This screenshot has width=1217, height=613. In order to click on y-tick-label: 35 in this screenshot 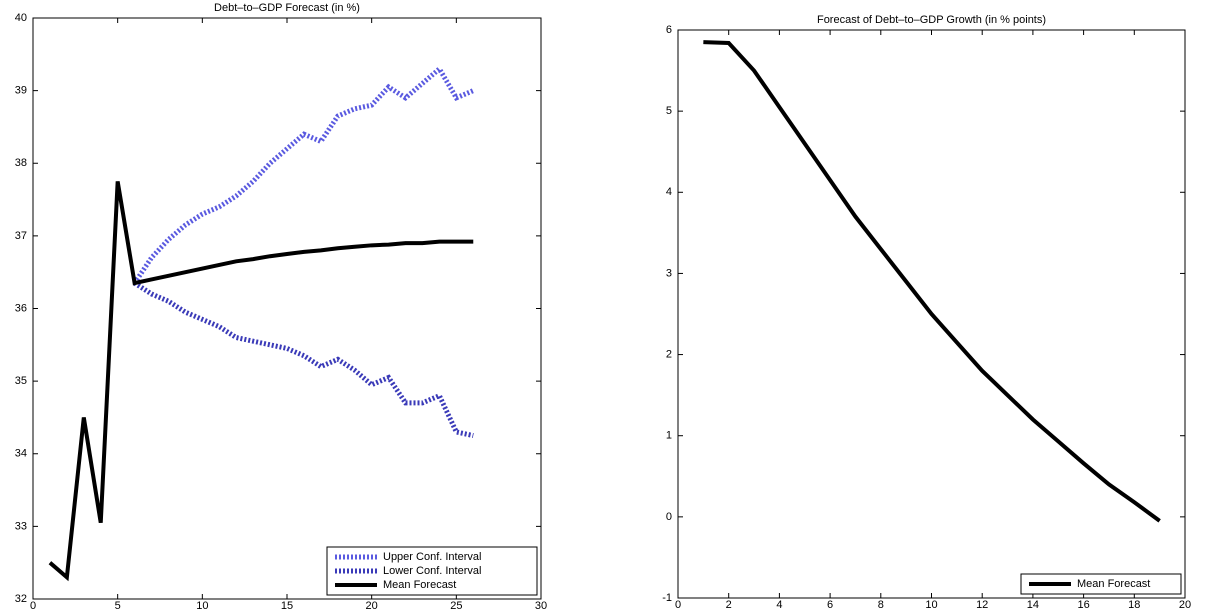, I will do `click(21, 381)`.